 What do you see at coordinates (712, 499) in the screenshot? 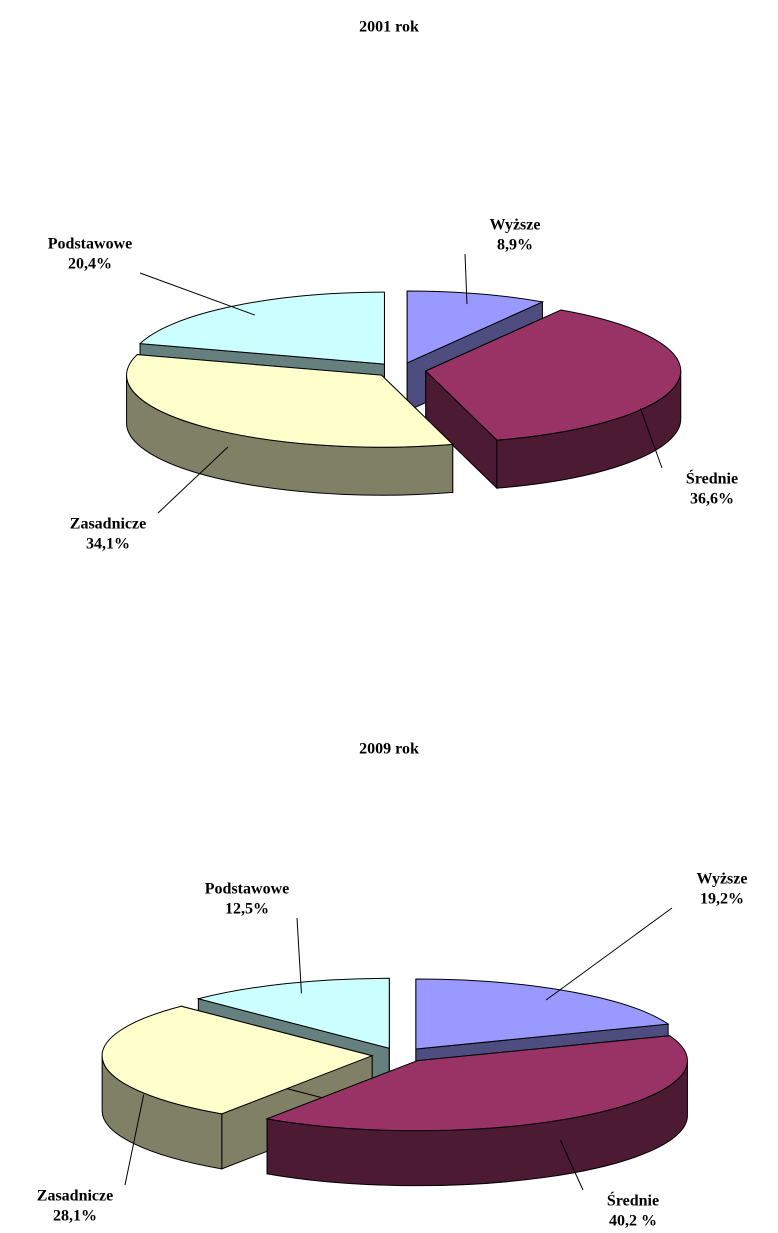
I see `slice-value-label: 36,6%` at bounding box center [712, 499].